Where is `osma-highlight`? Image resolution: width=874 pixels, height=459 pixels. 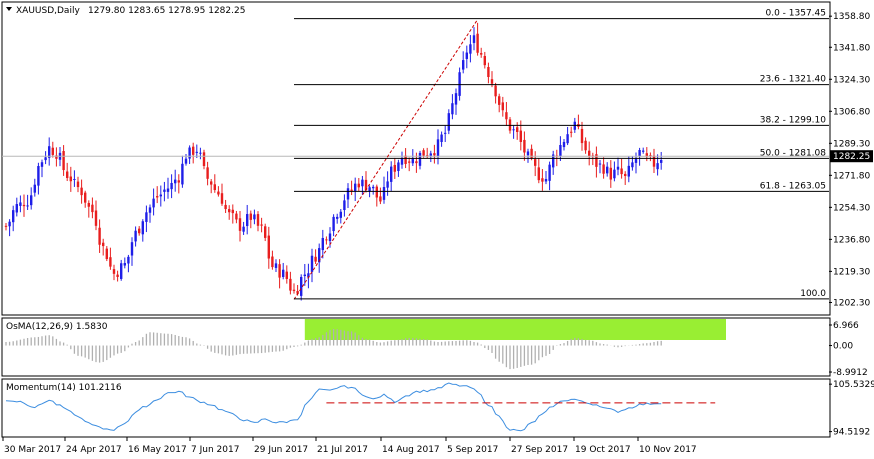 osma-highlight is located at coordinates (515, 329).